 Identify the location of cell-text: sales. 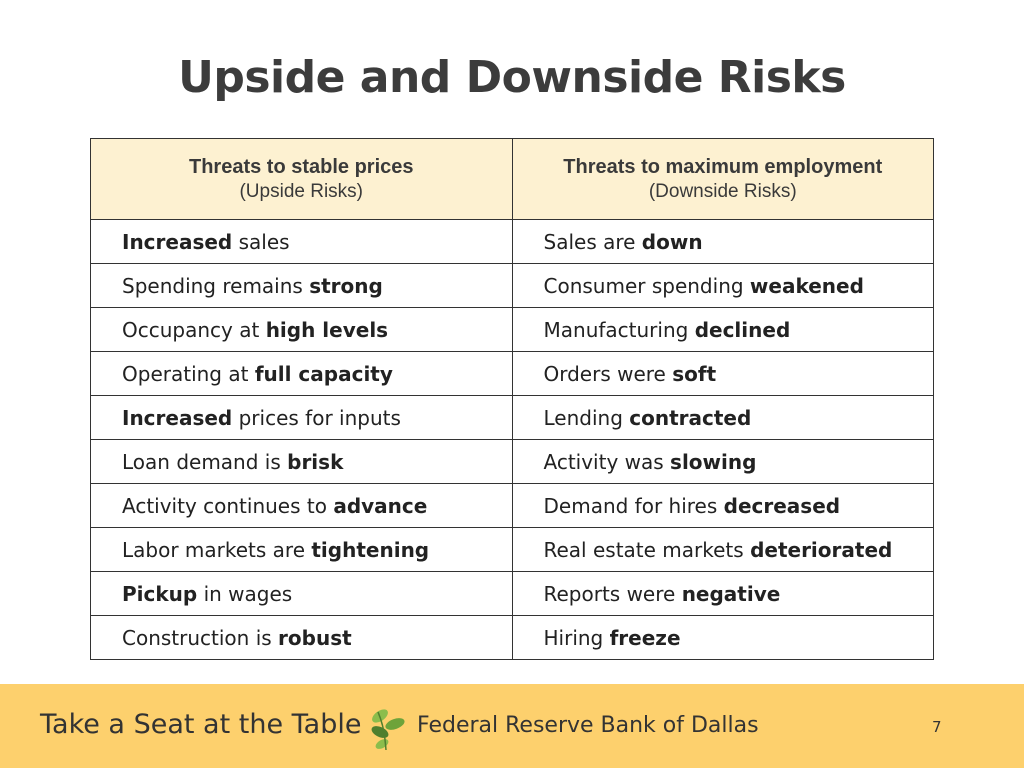
(261, 241).